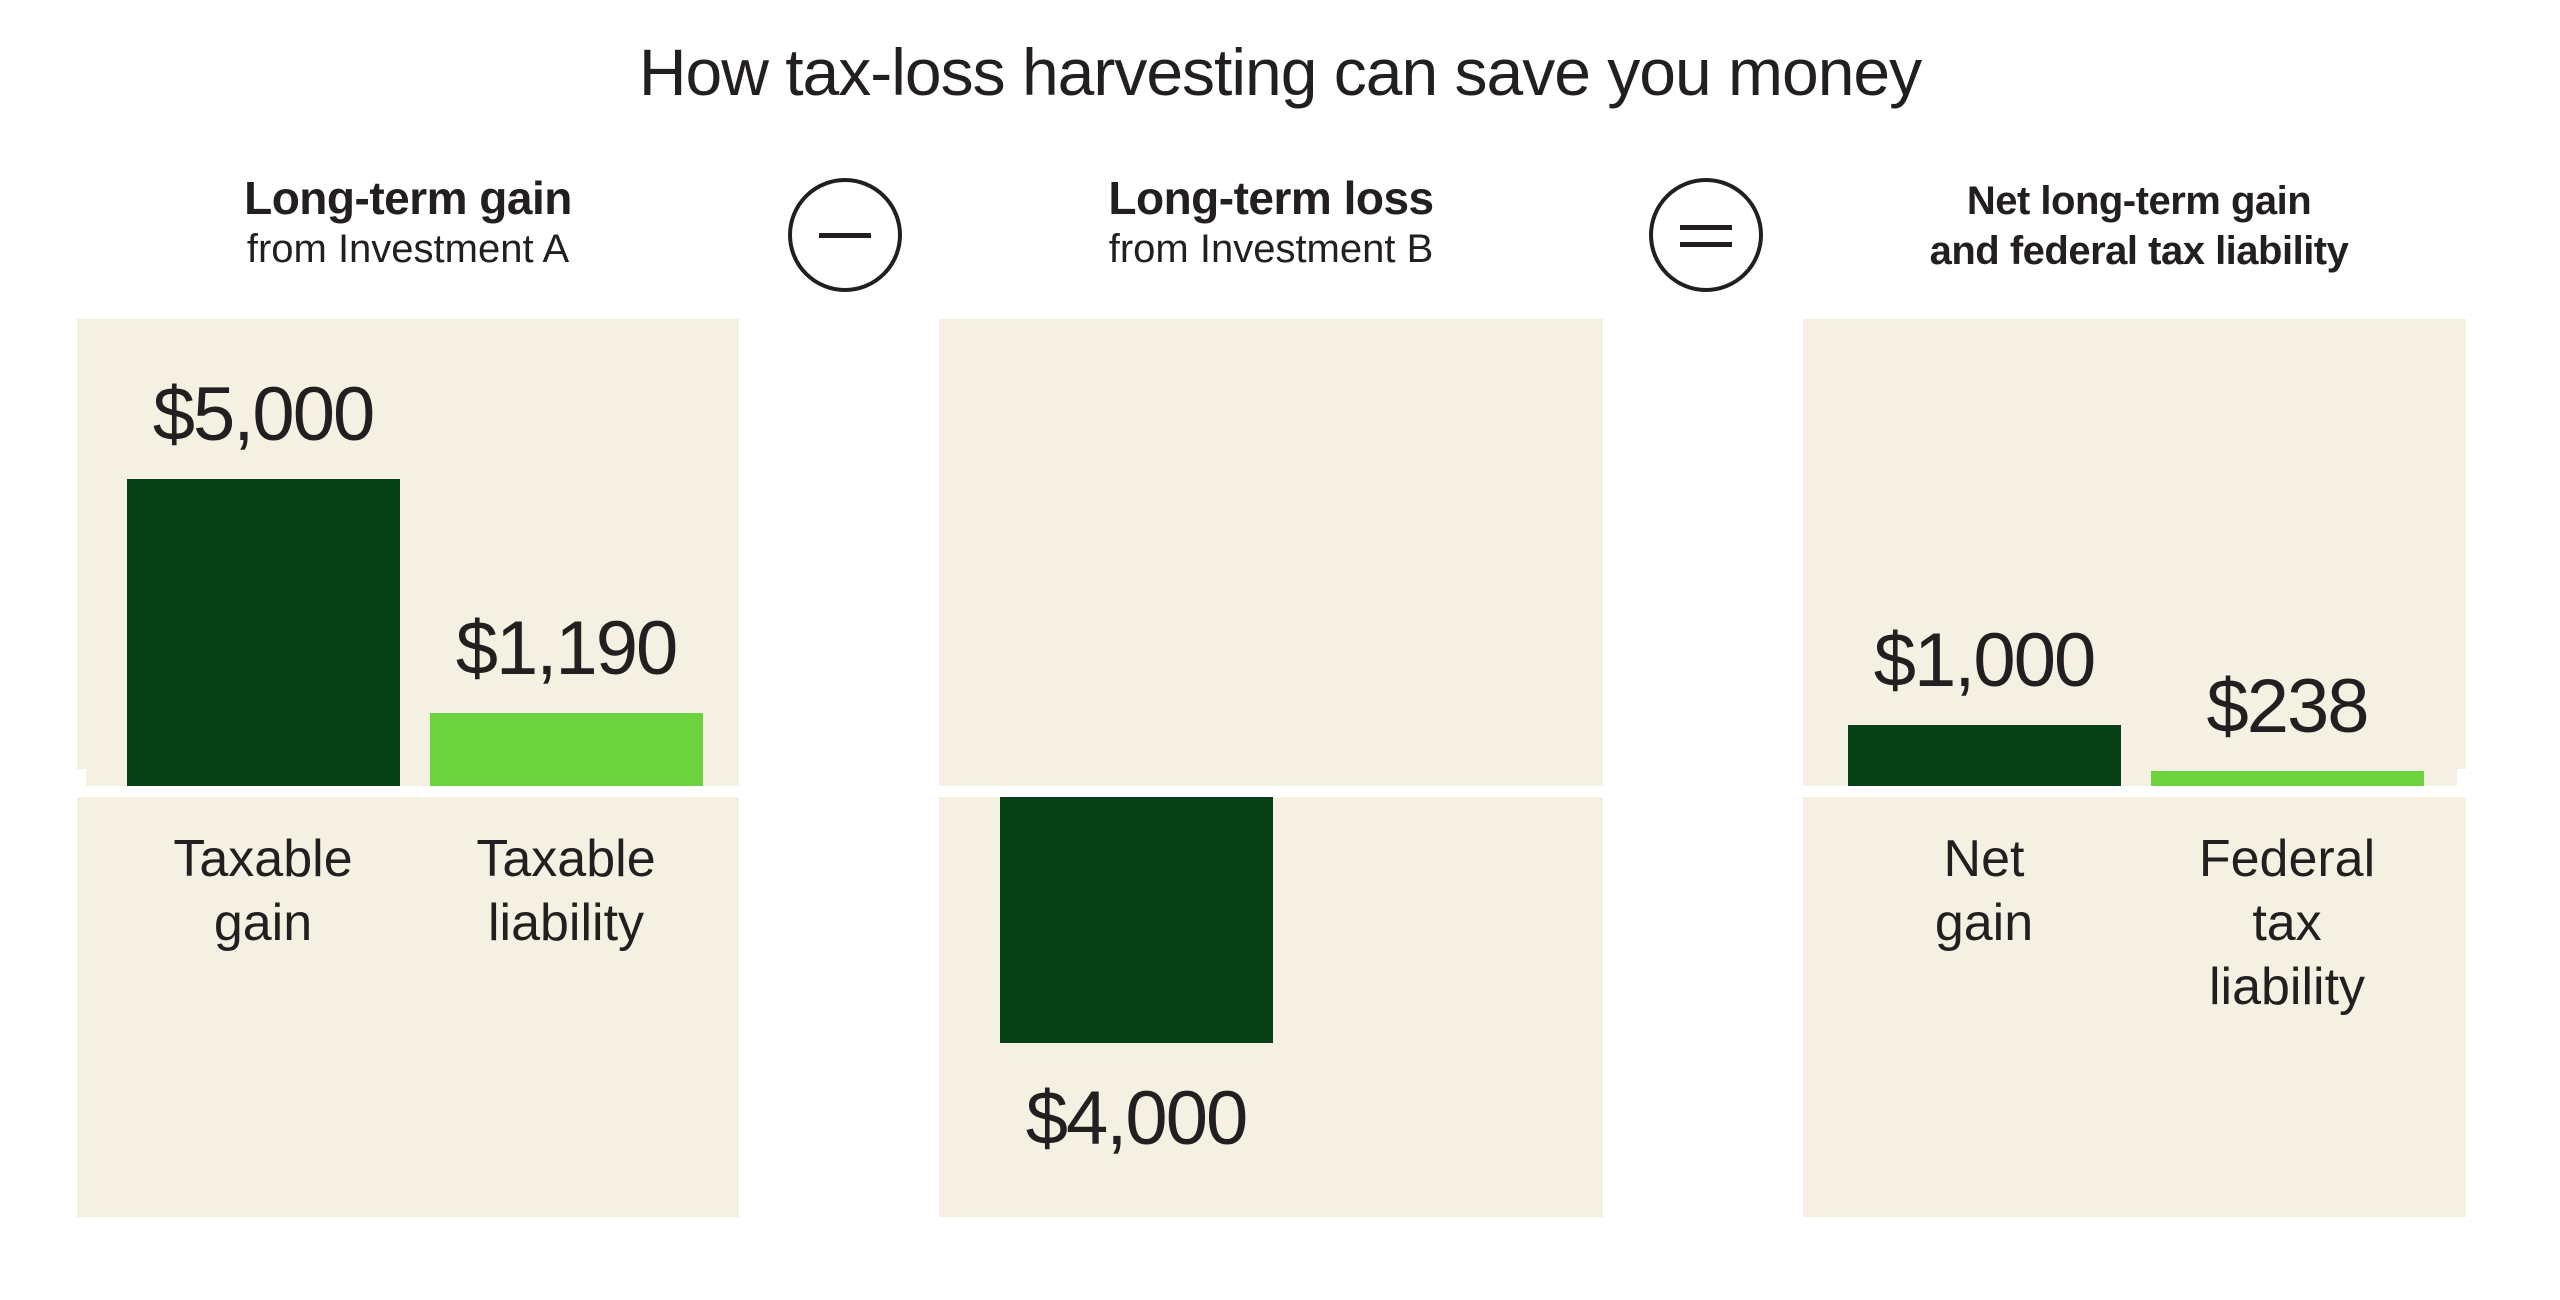  Describe the element at coordinates (1271, 249) in the screenshot. I see `header-long-term-loss-subtitle: from Investment B` at that location.